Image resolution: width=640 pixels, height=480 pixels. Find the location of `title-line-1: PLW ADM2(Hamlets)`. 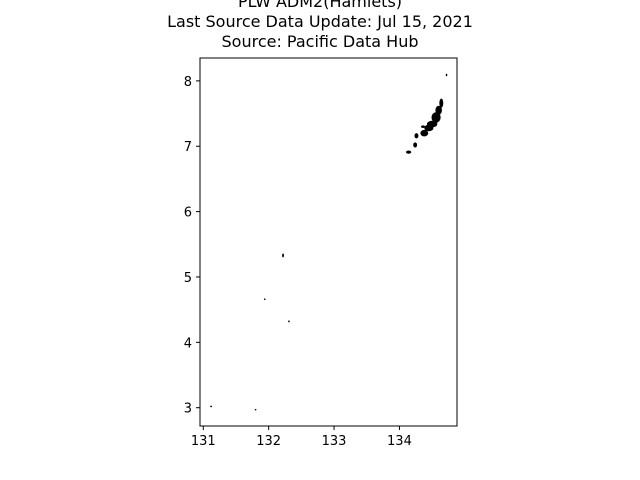

title-line-1: PLW ADM2(Hamlets) is located at coordinates (320, 5).